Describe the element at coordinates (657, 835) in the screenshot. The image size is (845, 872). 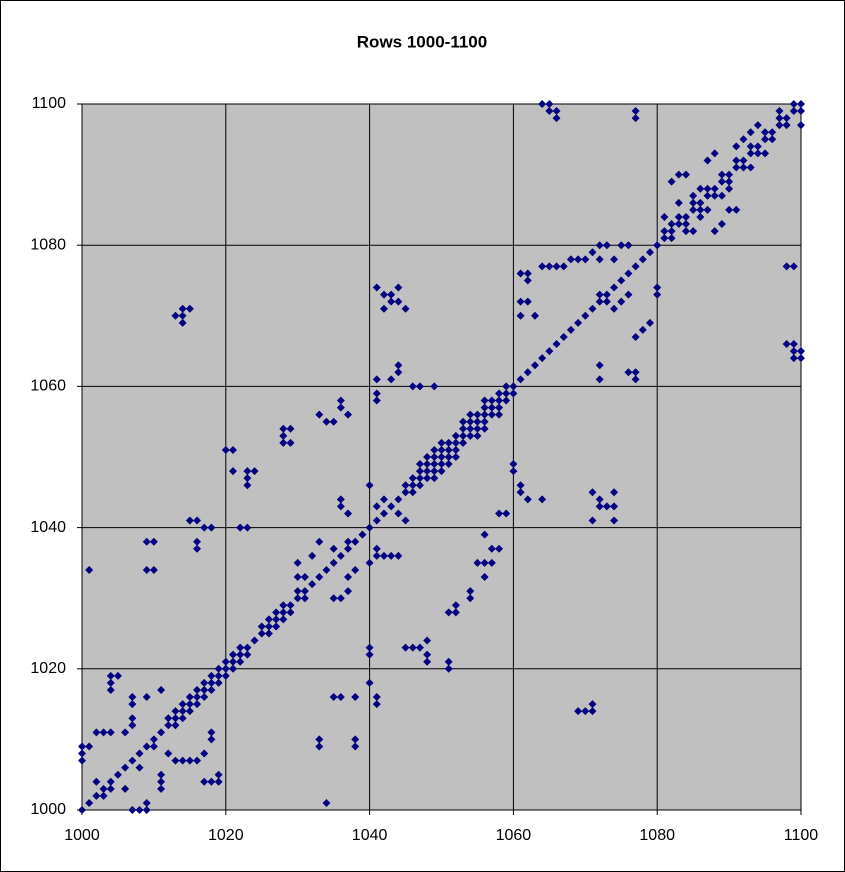
I see `x-tick-label: 1080` at that location.